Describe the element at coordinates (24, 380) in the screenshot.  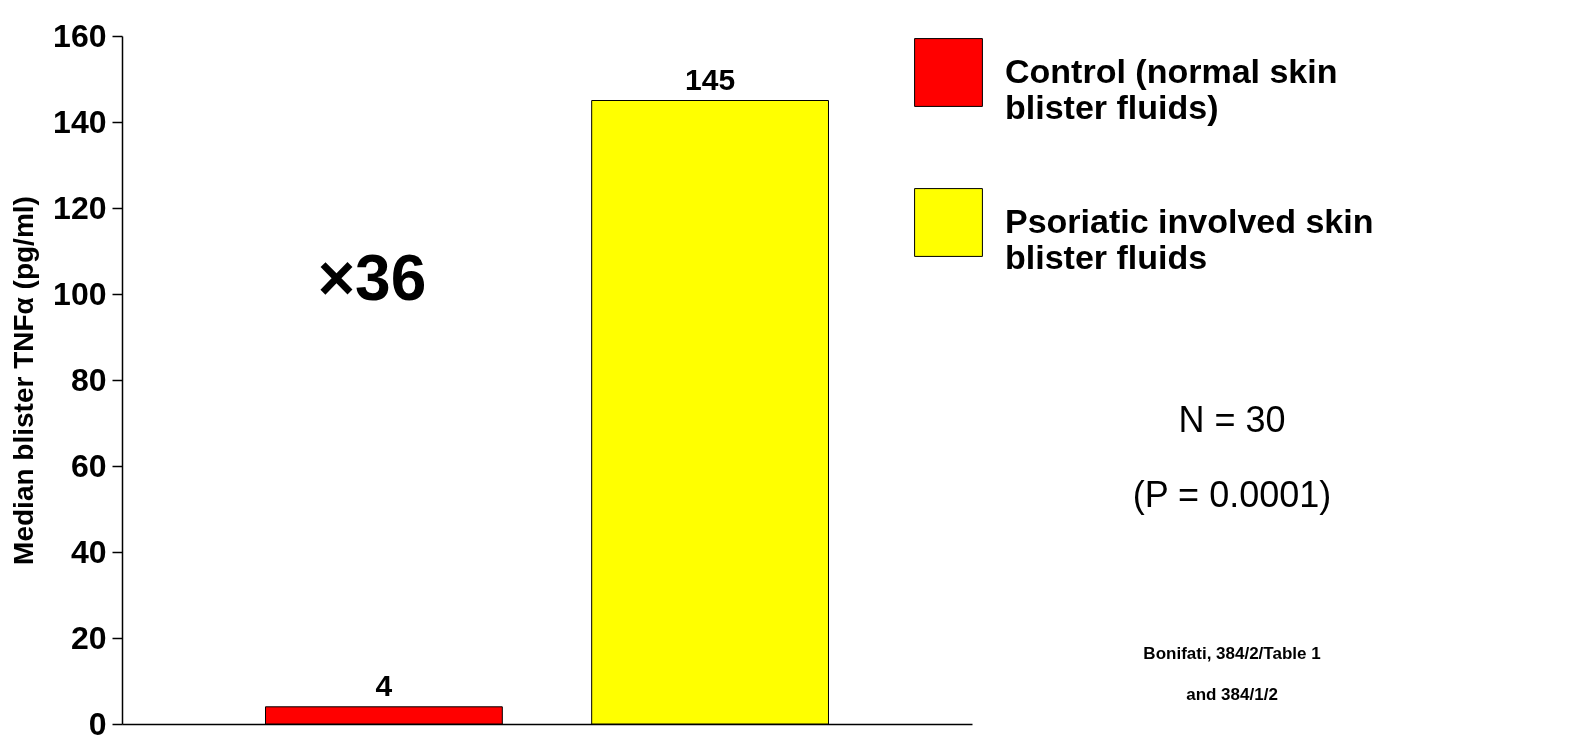
I see `y-axis-title: Median blister TNFα (pg/ml)` at that location.